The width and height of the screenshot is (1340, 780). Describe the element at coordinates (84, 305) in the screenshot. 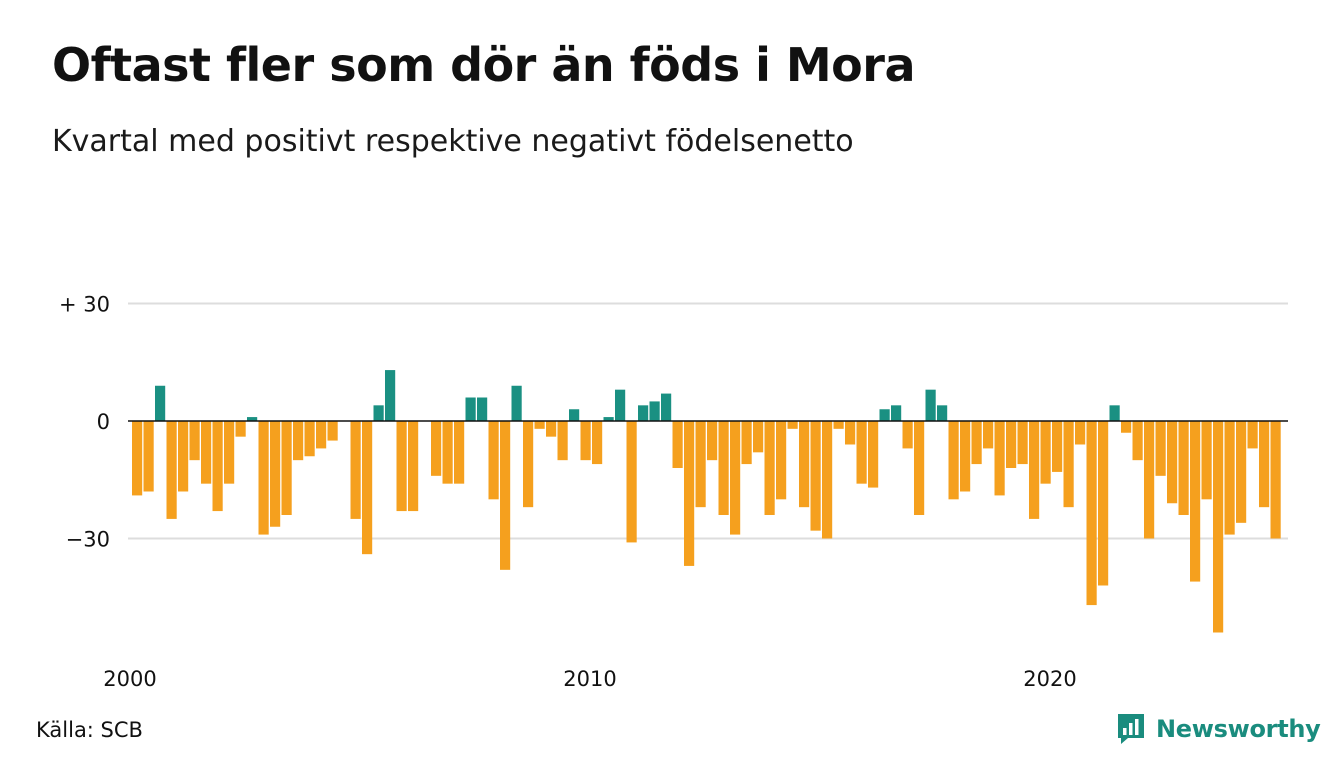

I see `y-tick-label: + 30` at that location.